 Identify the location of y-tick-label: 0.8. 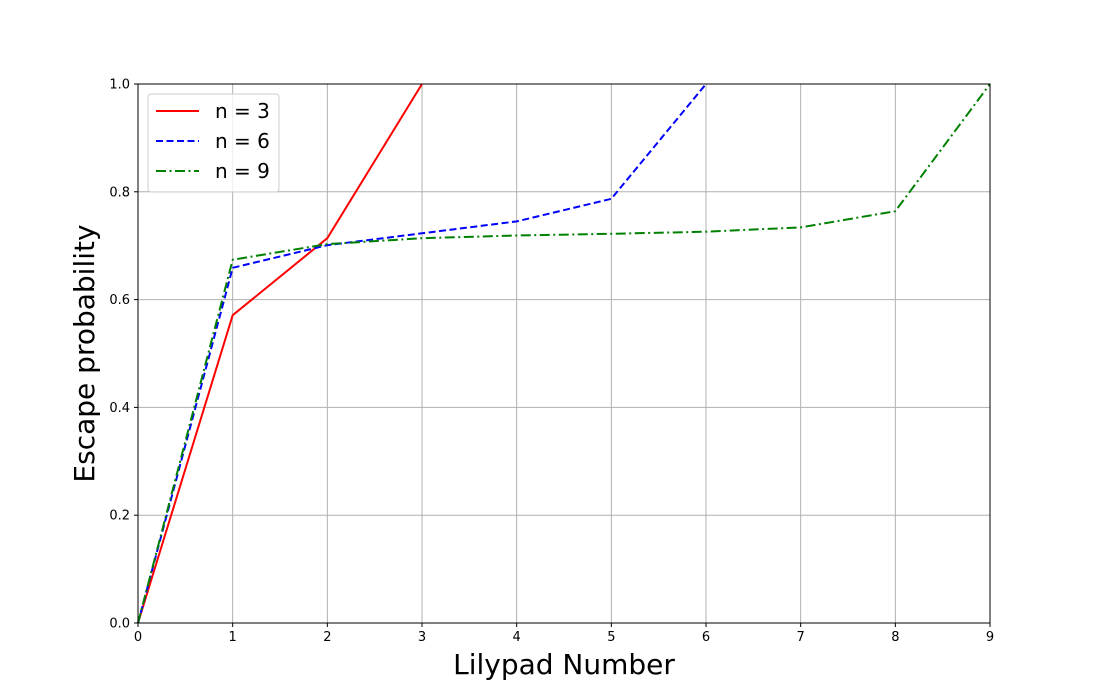
(119, 192).